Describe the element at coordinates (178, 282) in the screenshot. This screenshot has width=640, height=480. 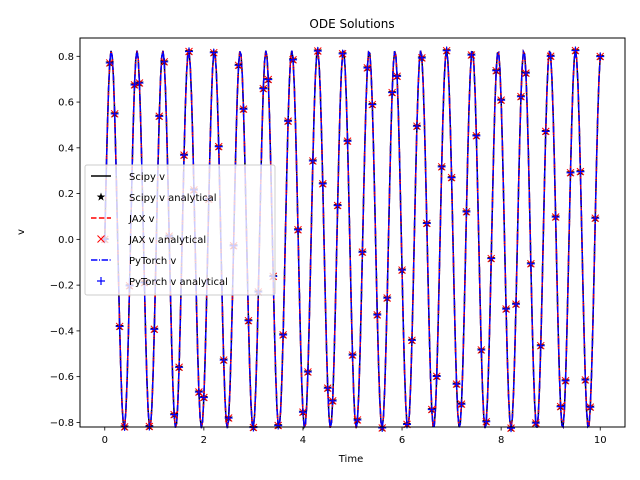
I see `legend-label: PyTorch v analytical` at that location.